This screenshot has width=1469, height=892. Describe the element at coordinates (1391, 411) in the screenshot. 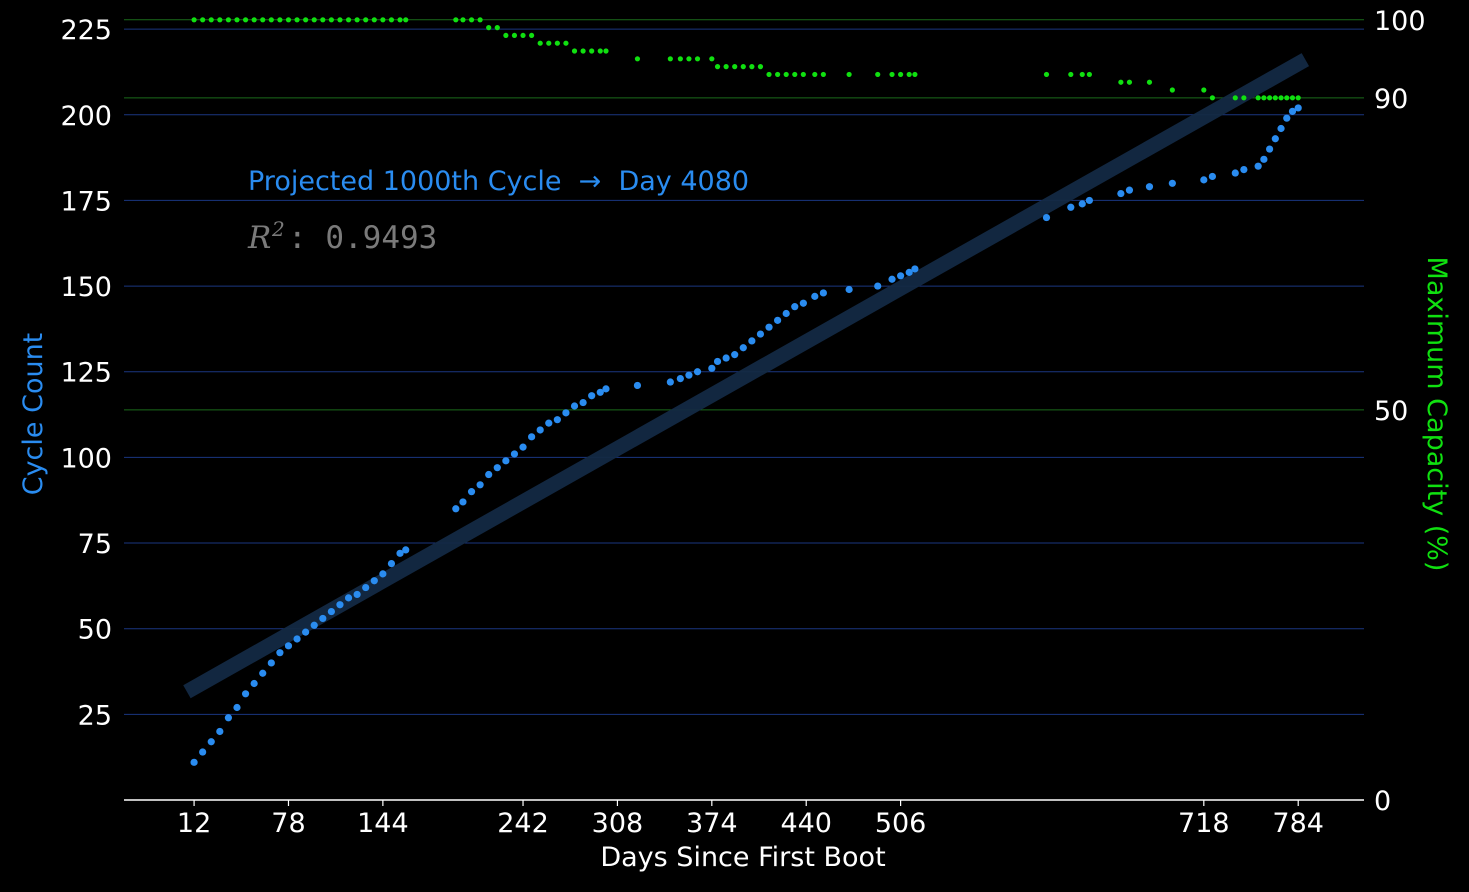

I see `y-right-tick-label: 50` at that location.